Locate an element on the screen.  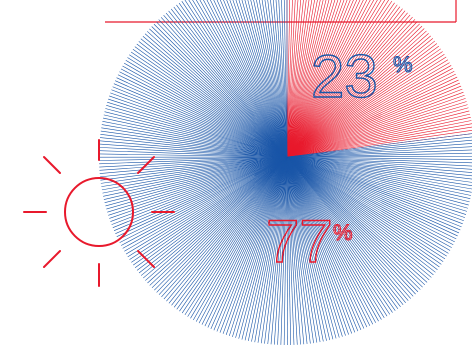
label-77-value: 77 is located at coordinates (299, 241).